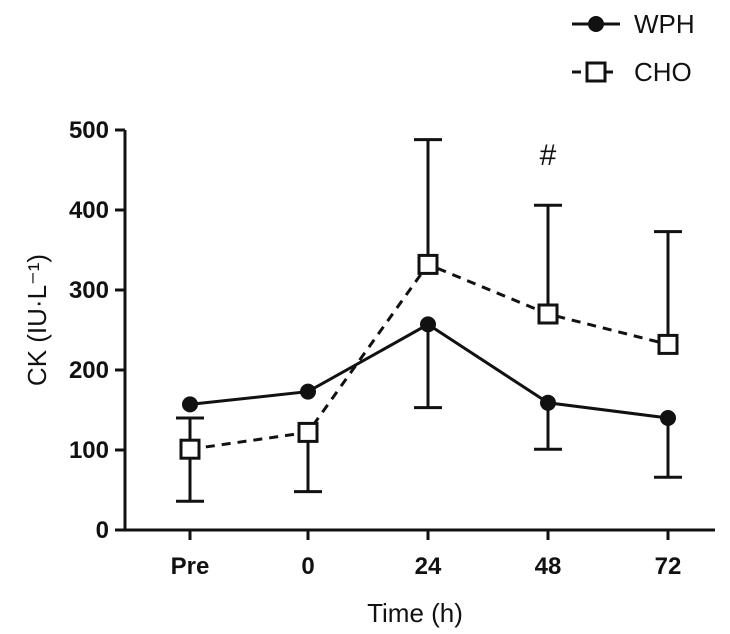 The image size is (730, 634). What do you see at coordinates (415, 613) in the screenshot?
I see `x-axis-label: Time (h)` at bounding box center [415, 613].